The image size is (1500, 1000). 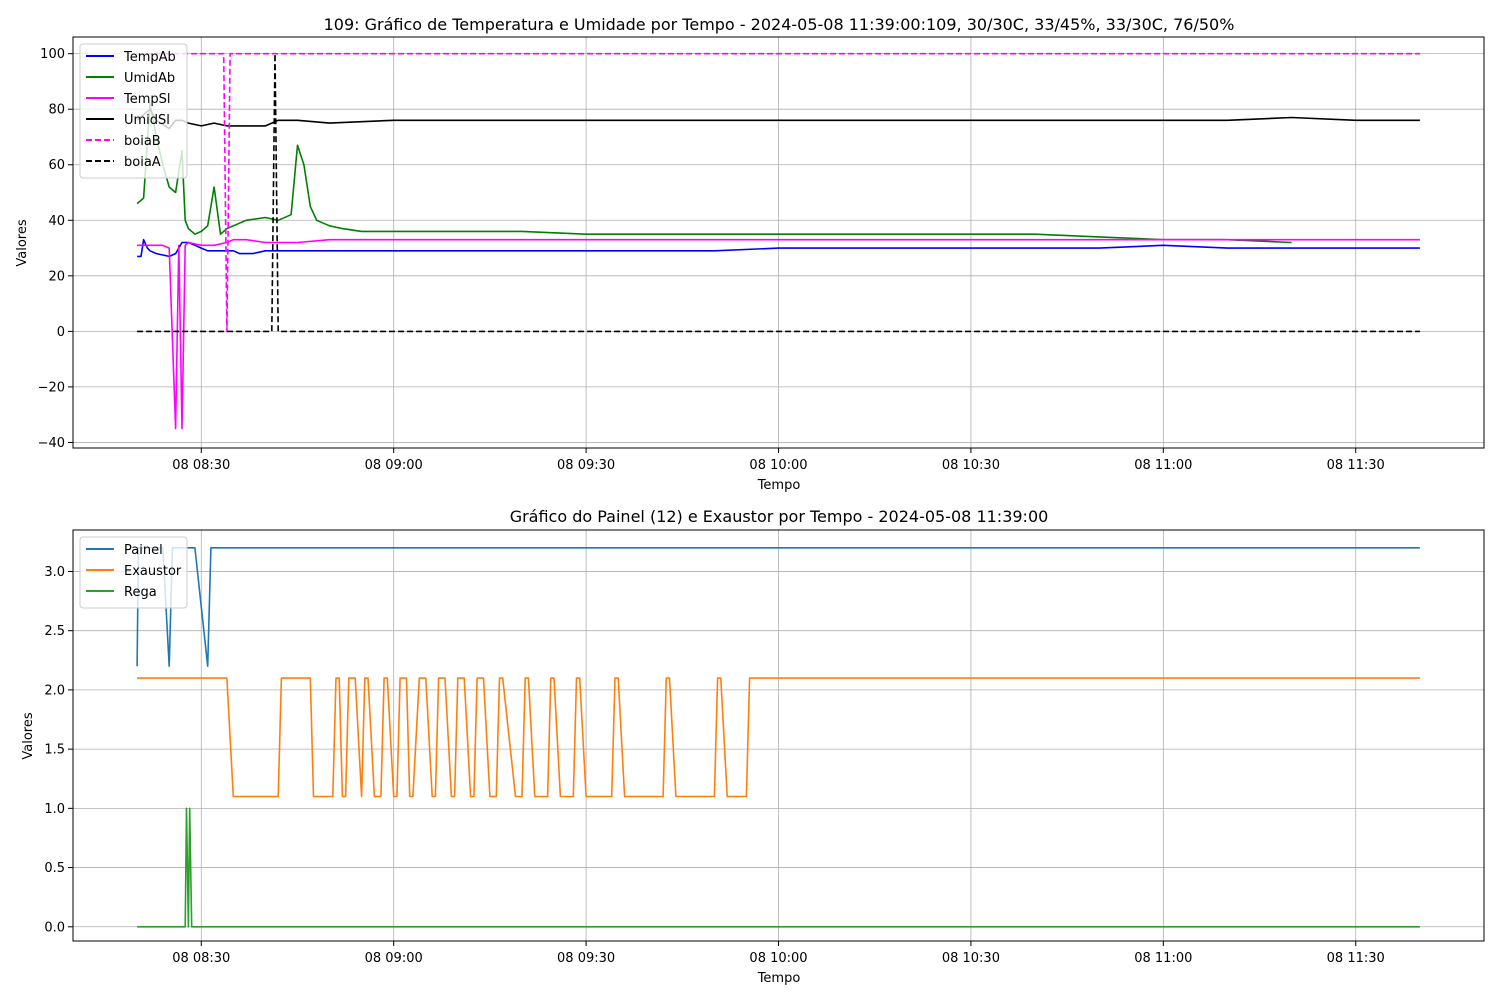 What do you see at coordinates (51, 443) in the screenshot?
I see `y-tick-label: −40` at bounding box center [51, 443].